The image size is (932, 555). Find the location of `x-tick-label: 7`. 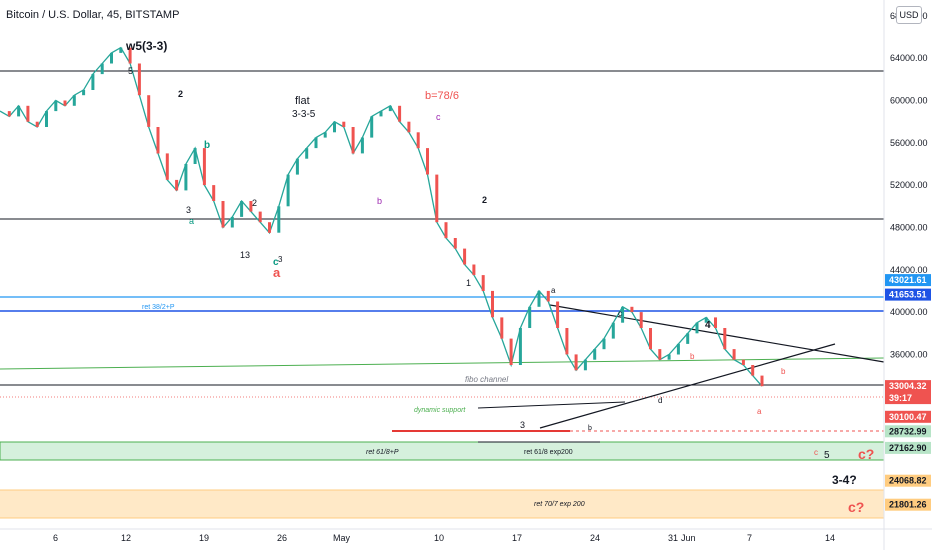

x-tick-label: 7 is located at coordinates (749, 538).